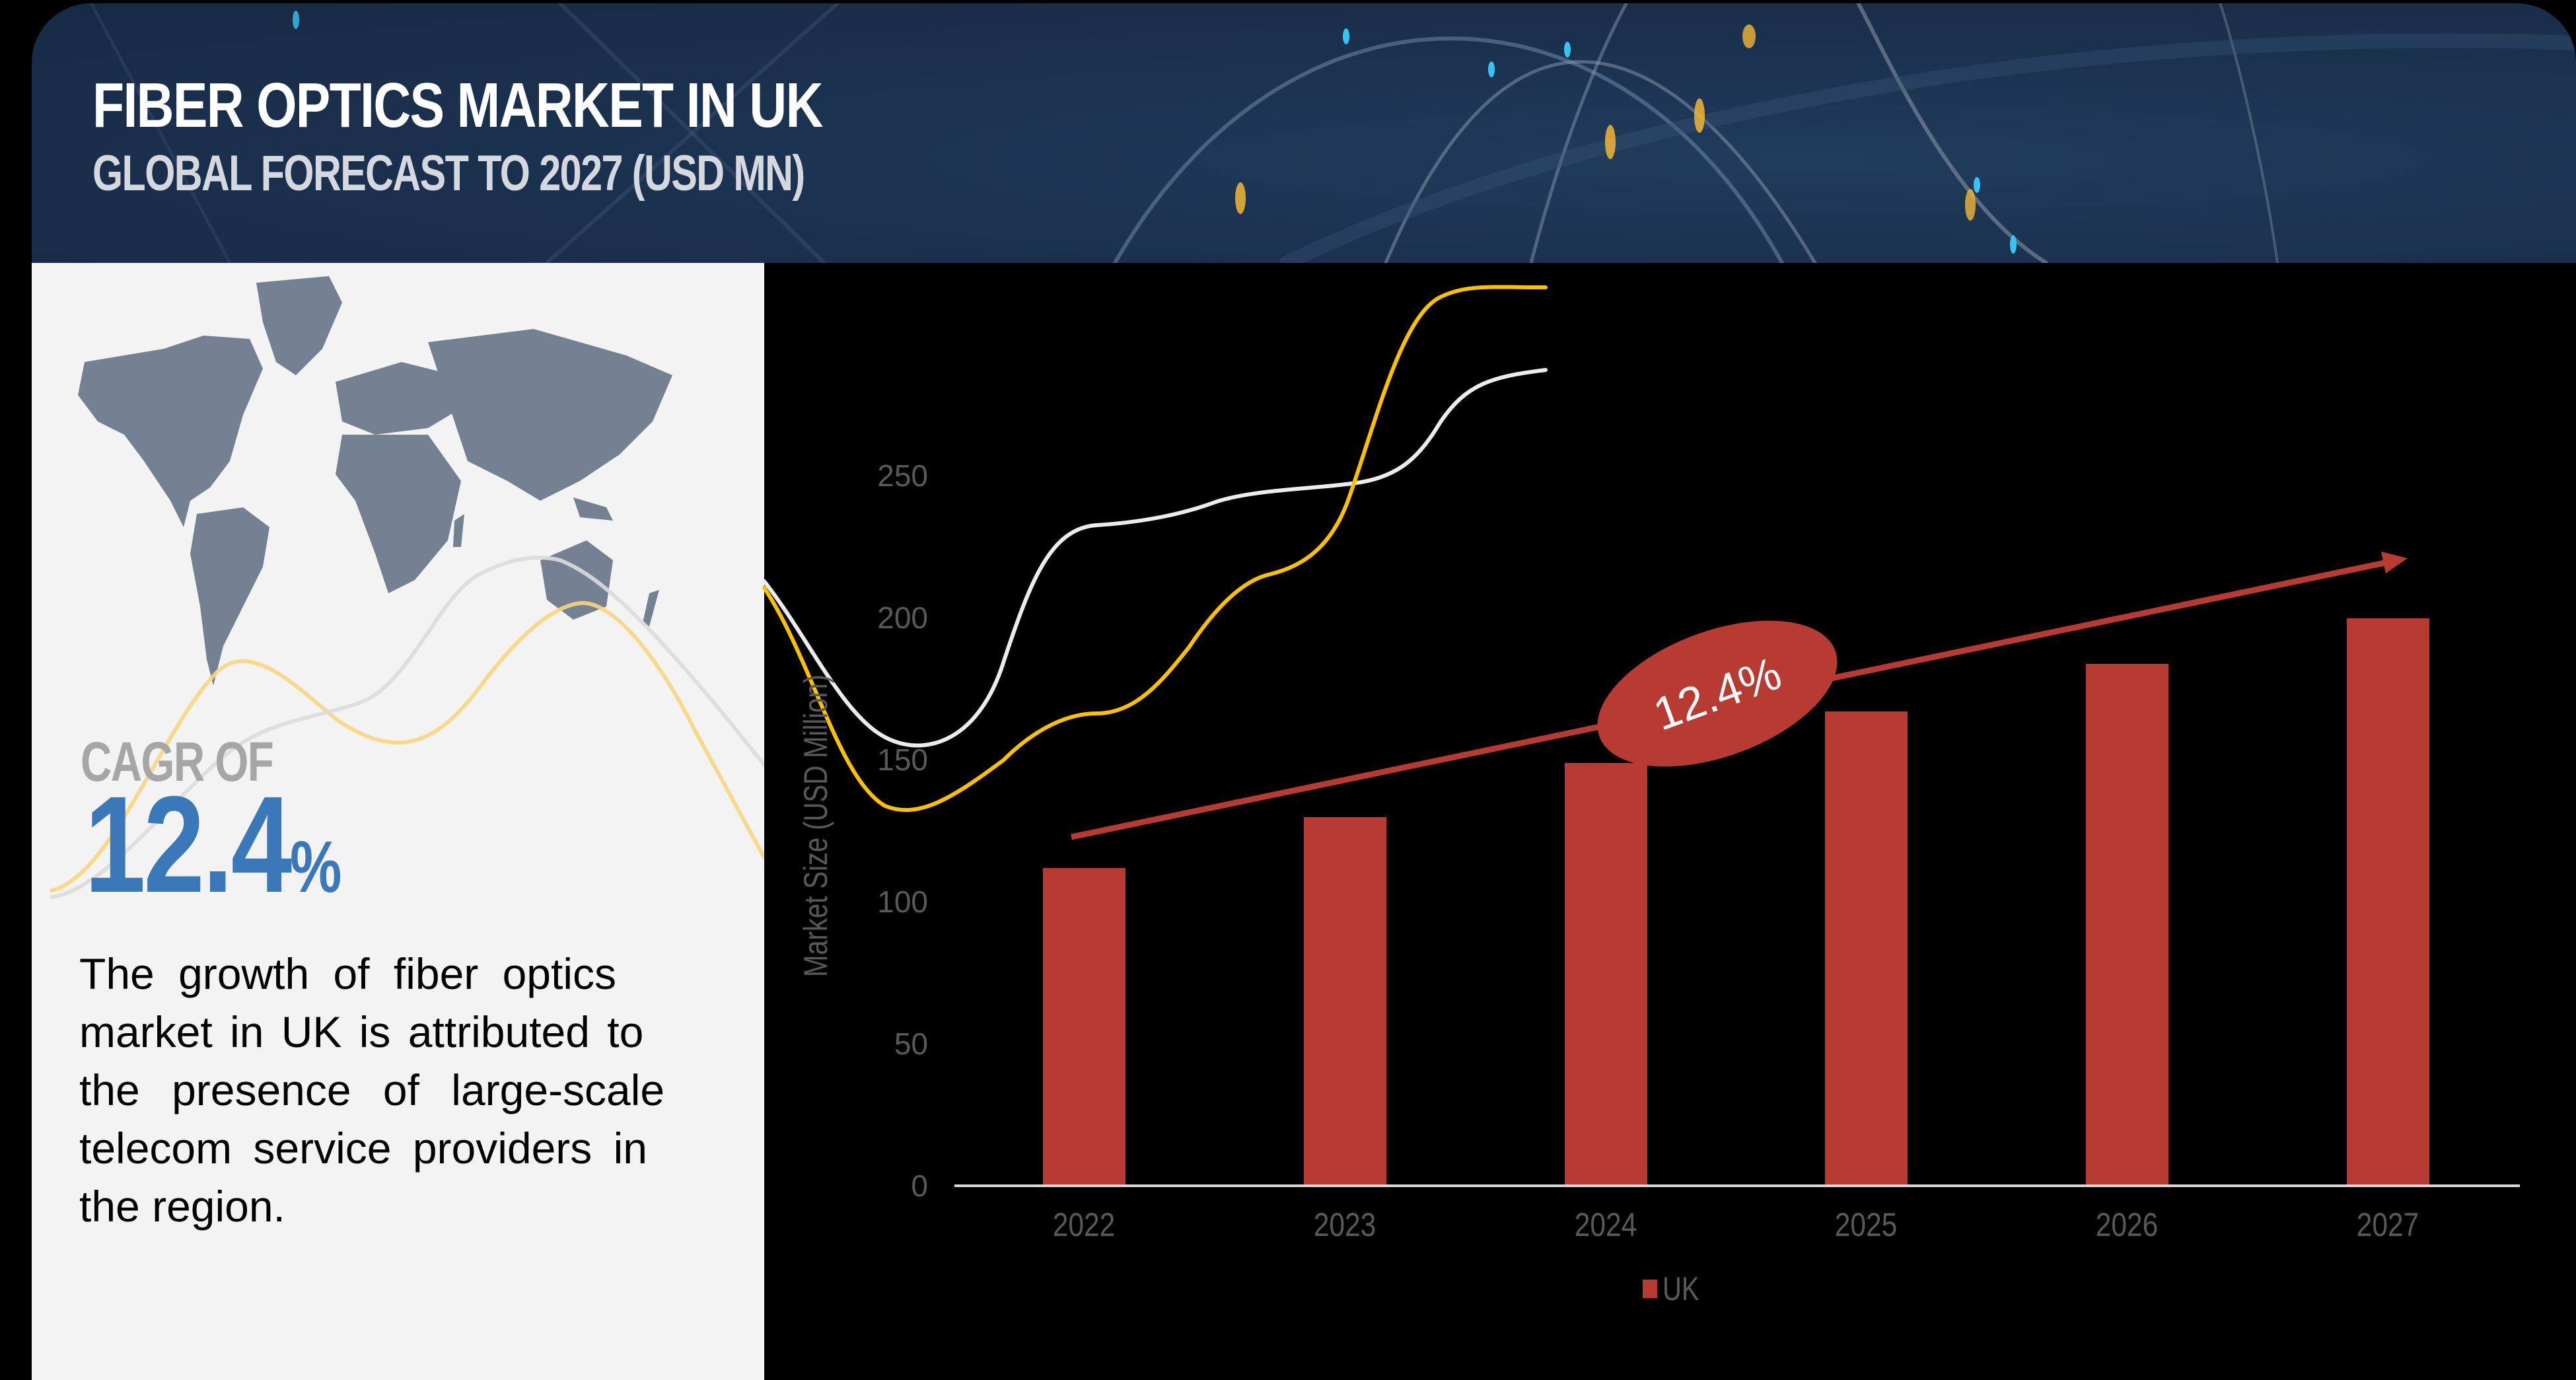 The width and height of the screenshot is (2576, 1380). Describe the element at coordinates (177, 762) in the screenshot. I see `cagr-label: CAGR OF` at that location.